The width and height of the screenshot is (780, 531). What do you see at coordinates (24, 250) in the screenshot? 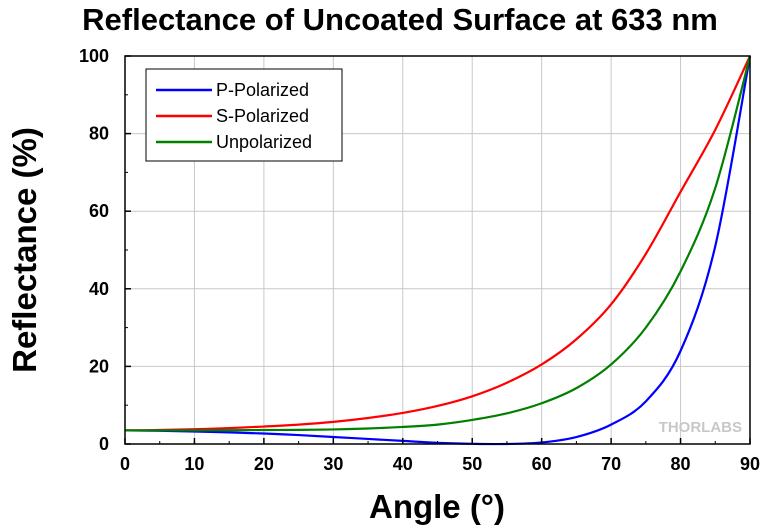
I see `y-axis-title: Reflectance (%)` at bounding box center [24, 250].